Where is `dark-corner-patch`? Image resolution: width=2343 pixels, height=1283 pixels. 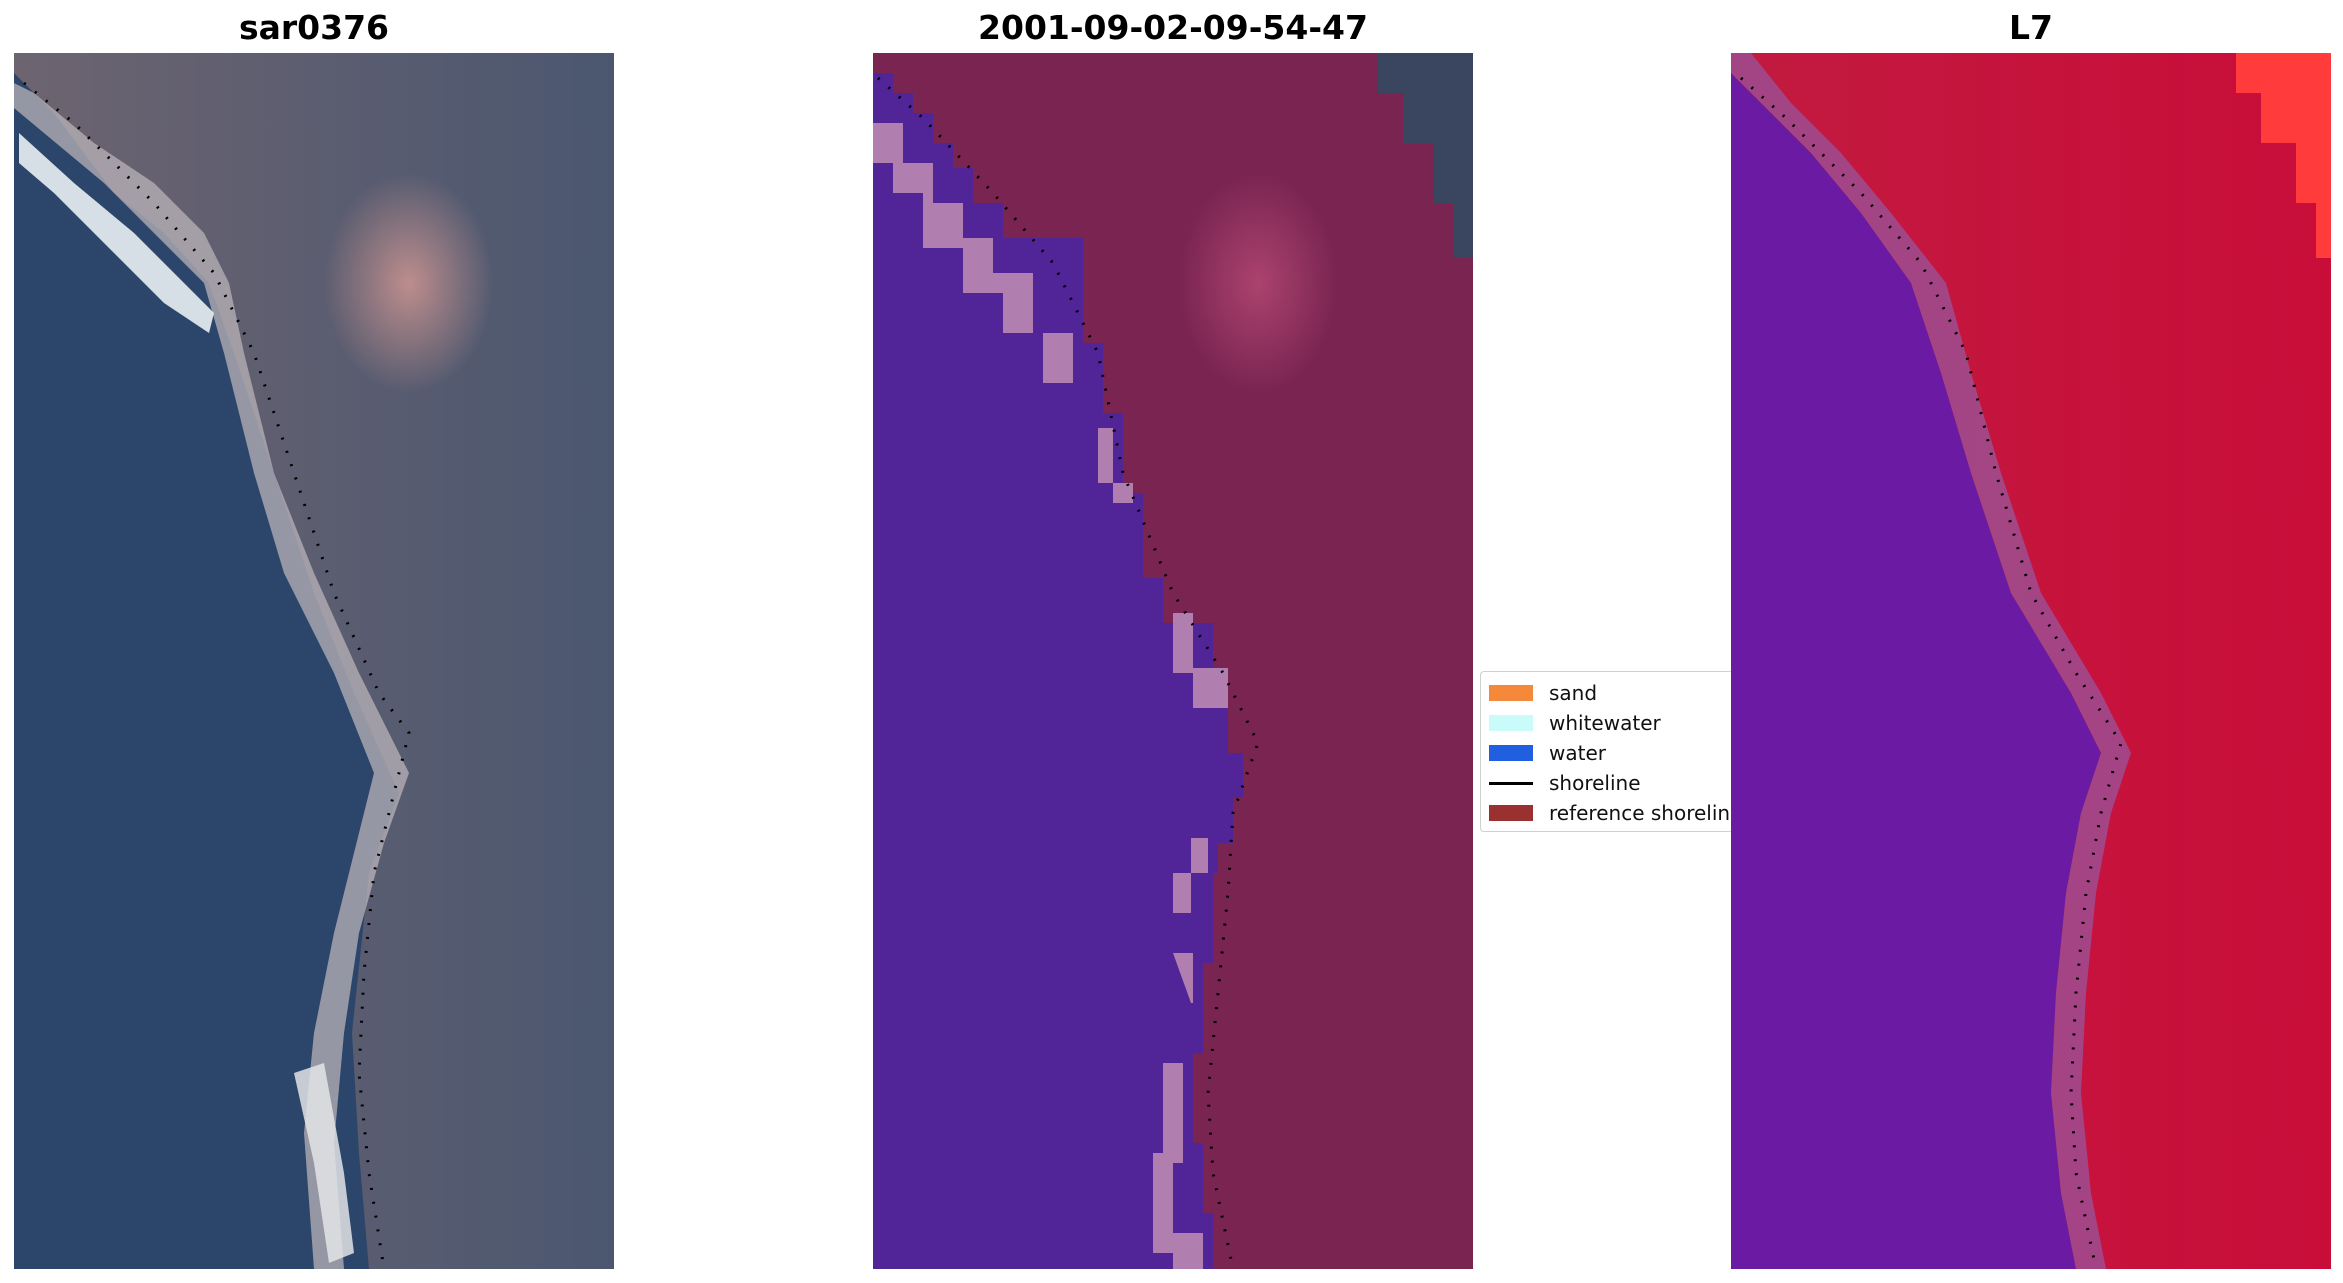 dark-corner-patch is located at coordinates (1425, 155).